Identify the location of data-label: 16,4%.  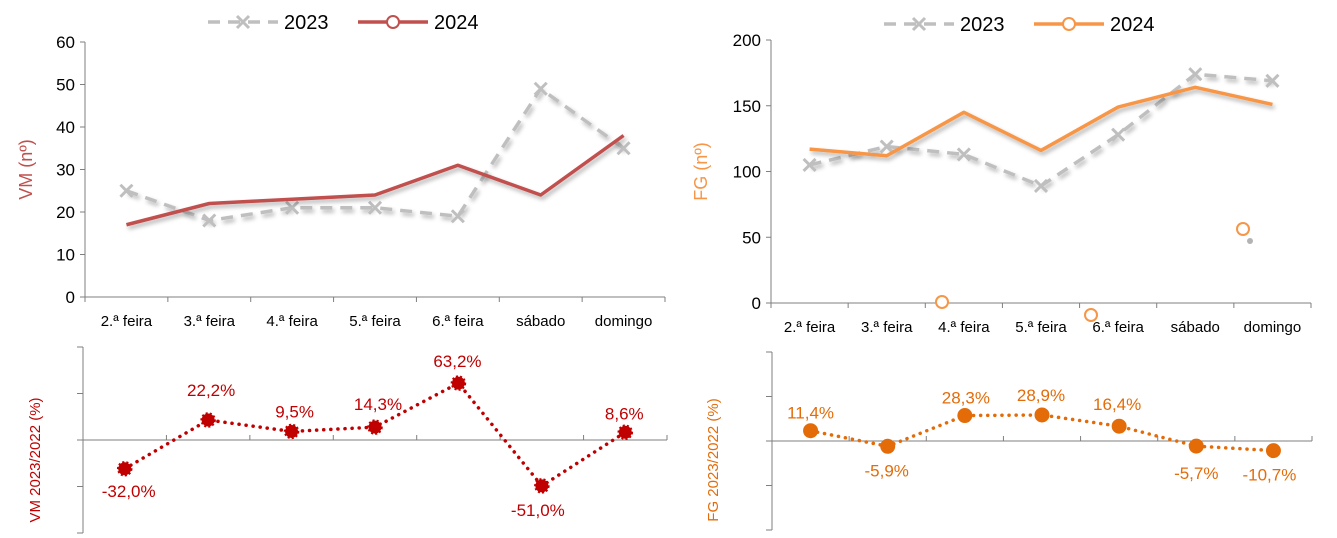
(1117, 404).